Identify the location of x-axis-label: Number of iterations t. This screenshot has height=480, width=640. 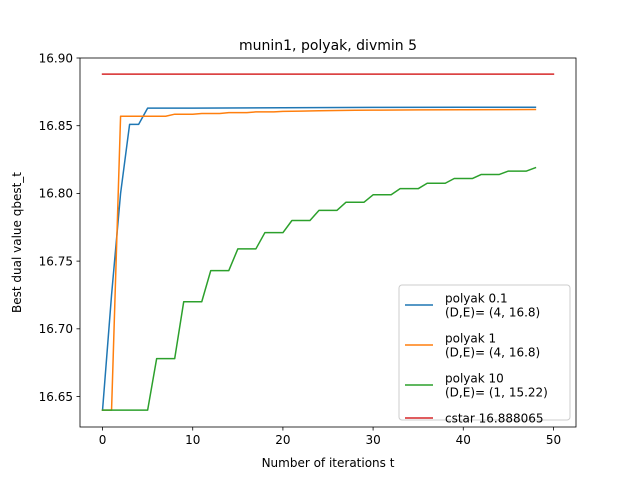
(328, 463).